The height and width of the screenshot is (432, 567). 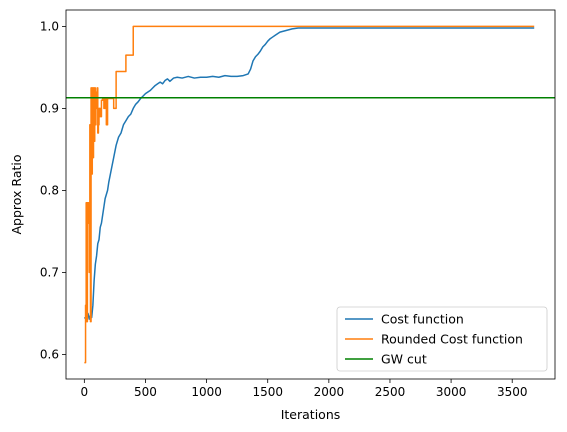 What do you see at coordinates (422, 319) in the screenshot?
I see `legend-label-cost-function: Cost function` at bounding box center [422, 319].